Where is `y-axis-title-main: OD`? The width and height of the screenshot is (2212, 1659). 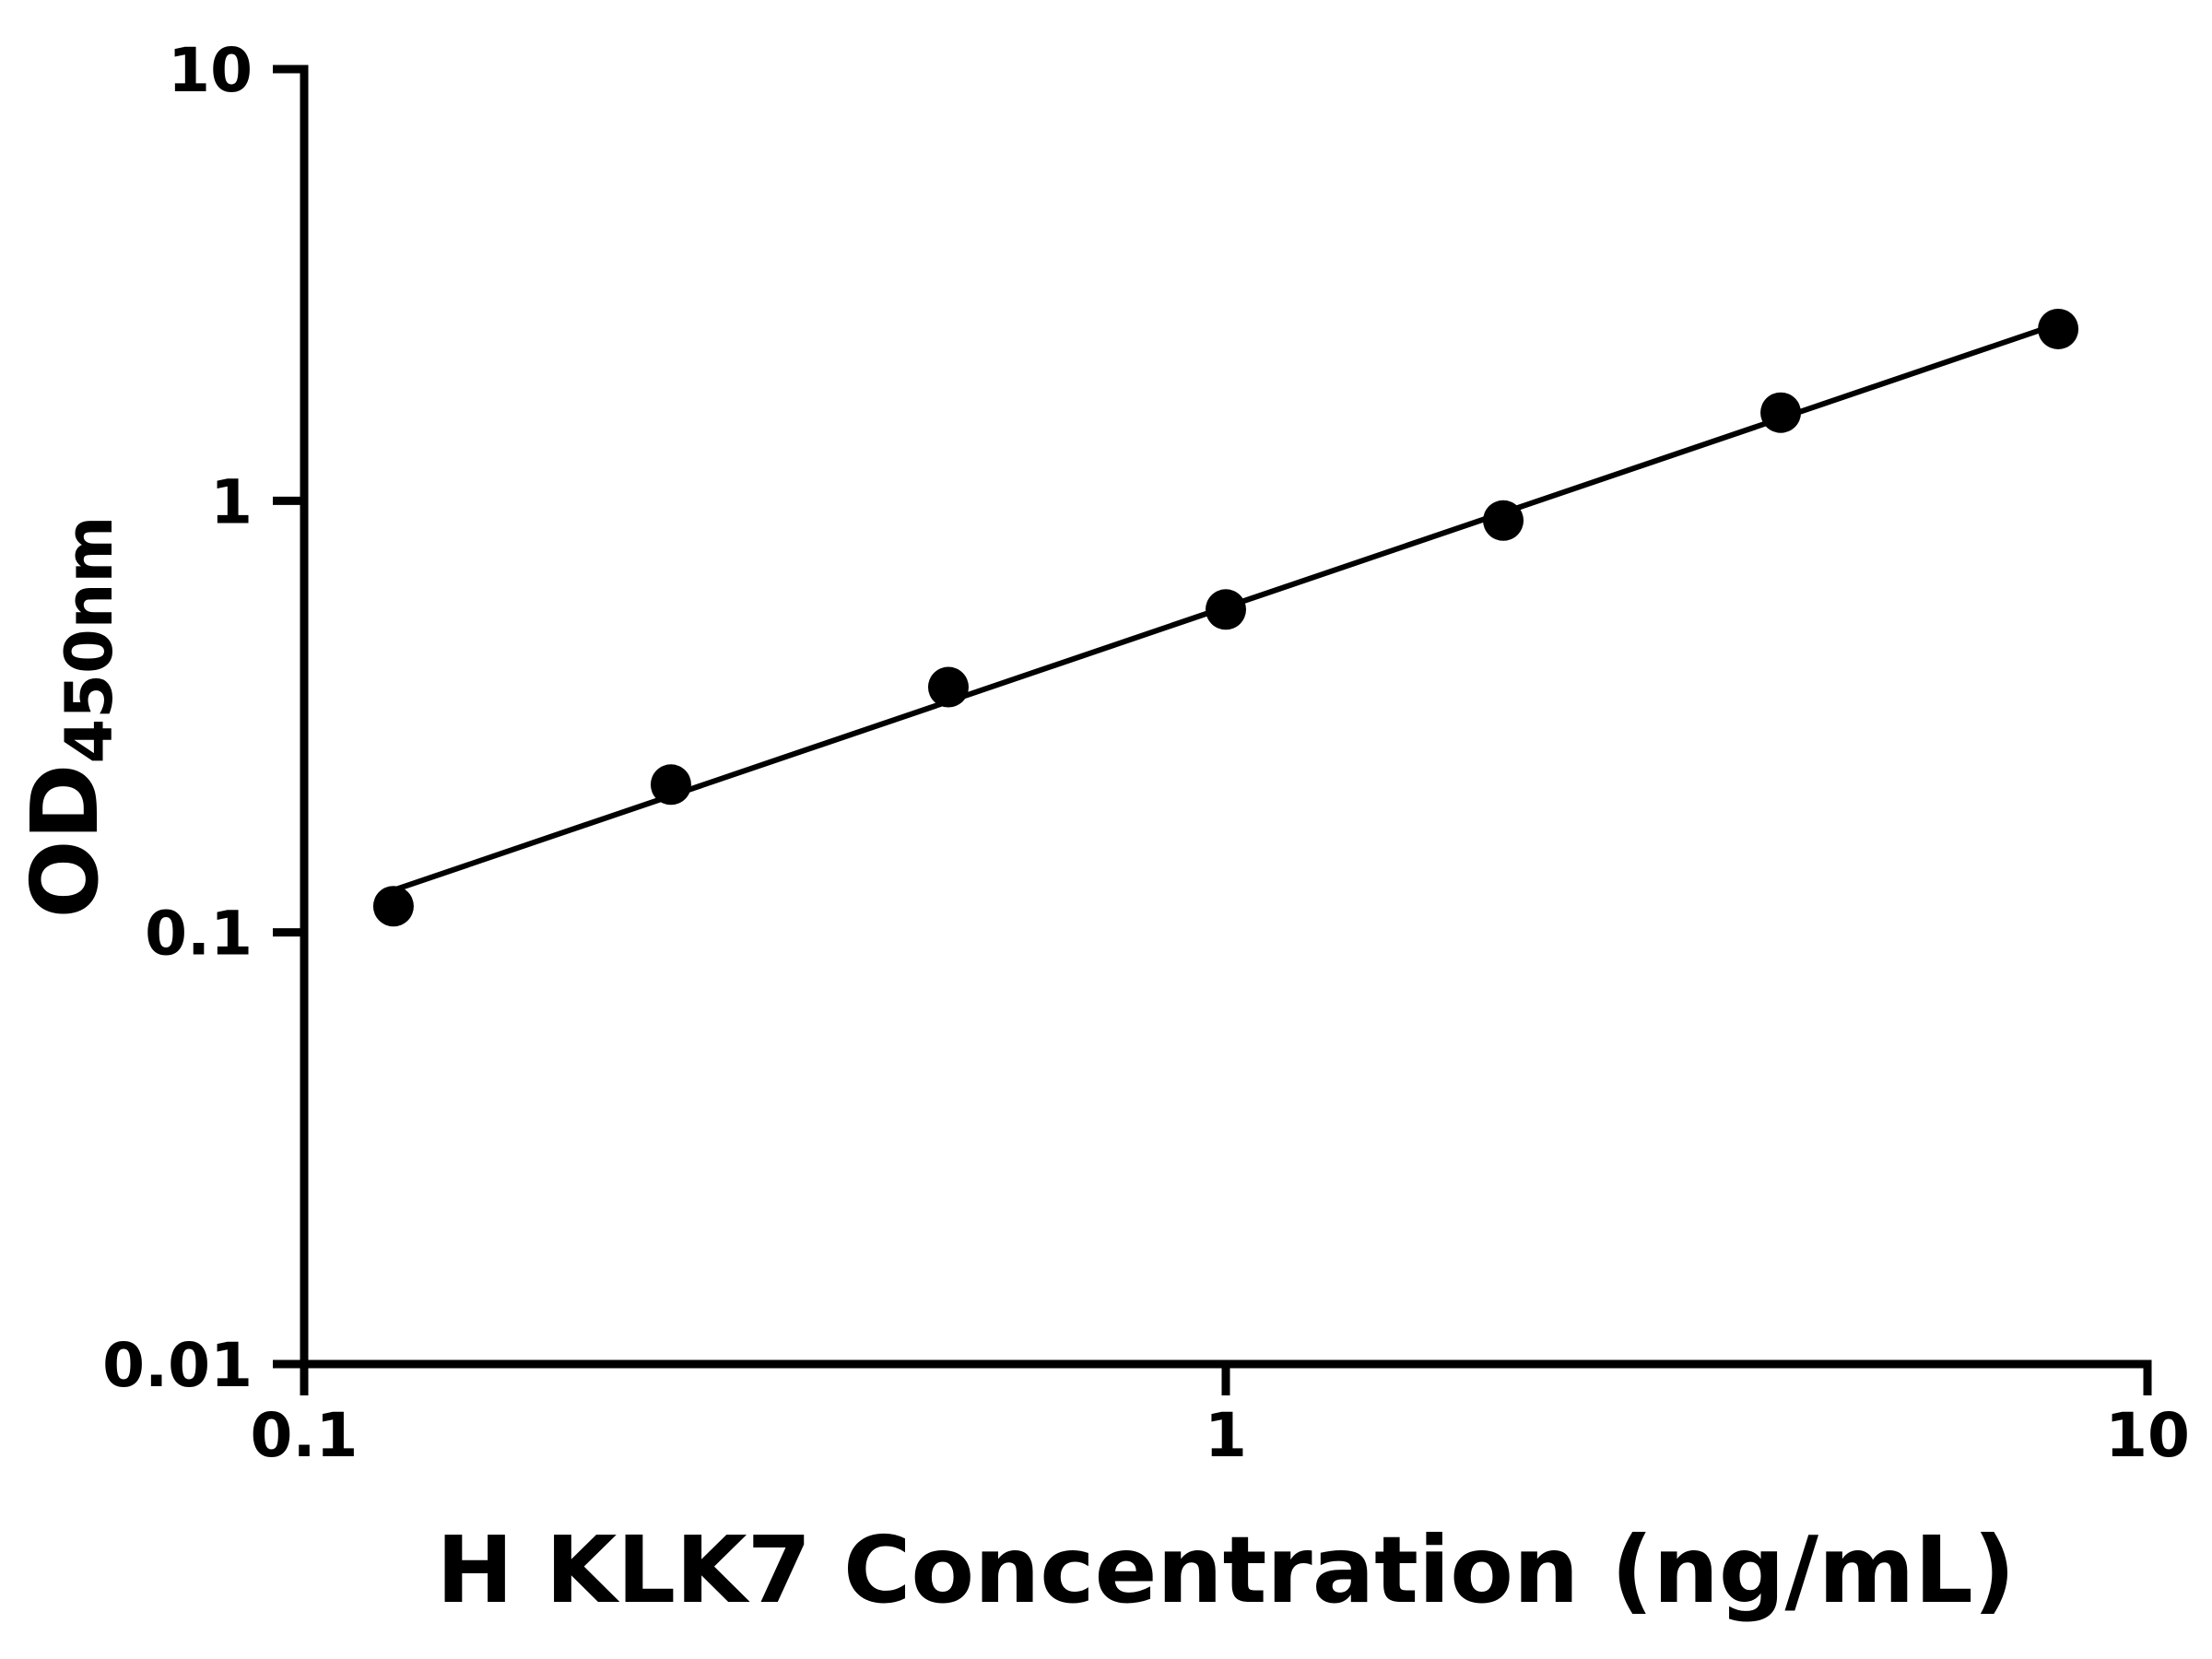 y-axis-title-main: OD is located at coordinates (65, 840).